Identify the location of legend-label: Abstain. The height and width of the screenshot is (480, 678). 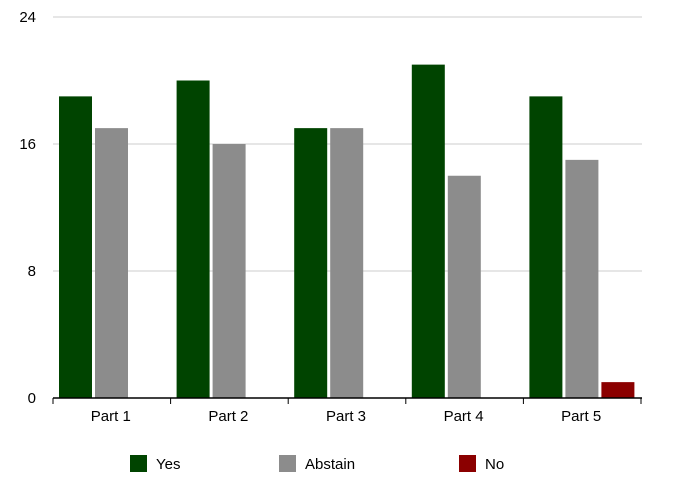
(330, 464).